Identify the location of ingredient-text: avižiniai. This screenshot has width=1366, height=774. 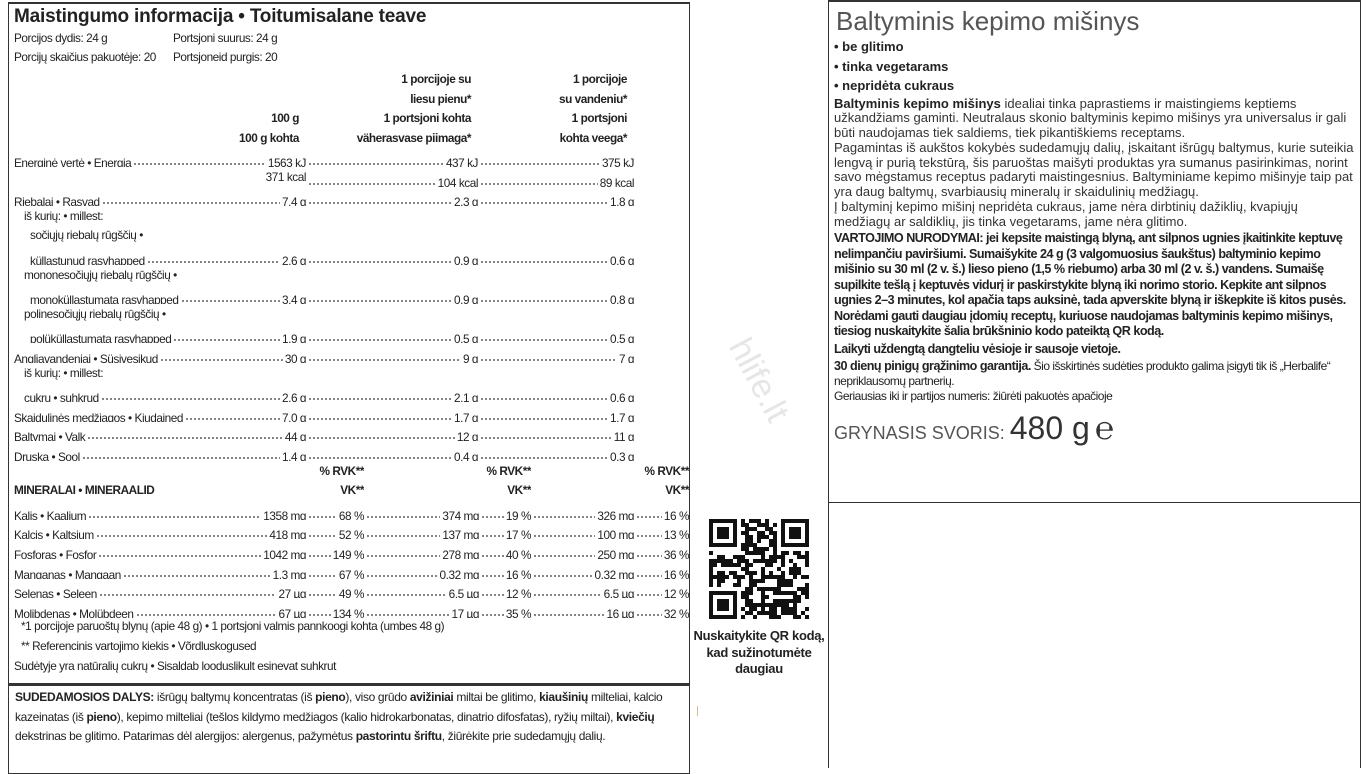
(431, 697).